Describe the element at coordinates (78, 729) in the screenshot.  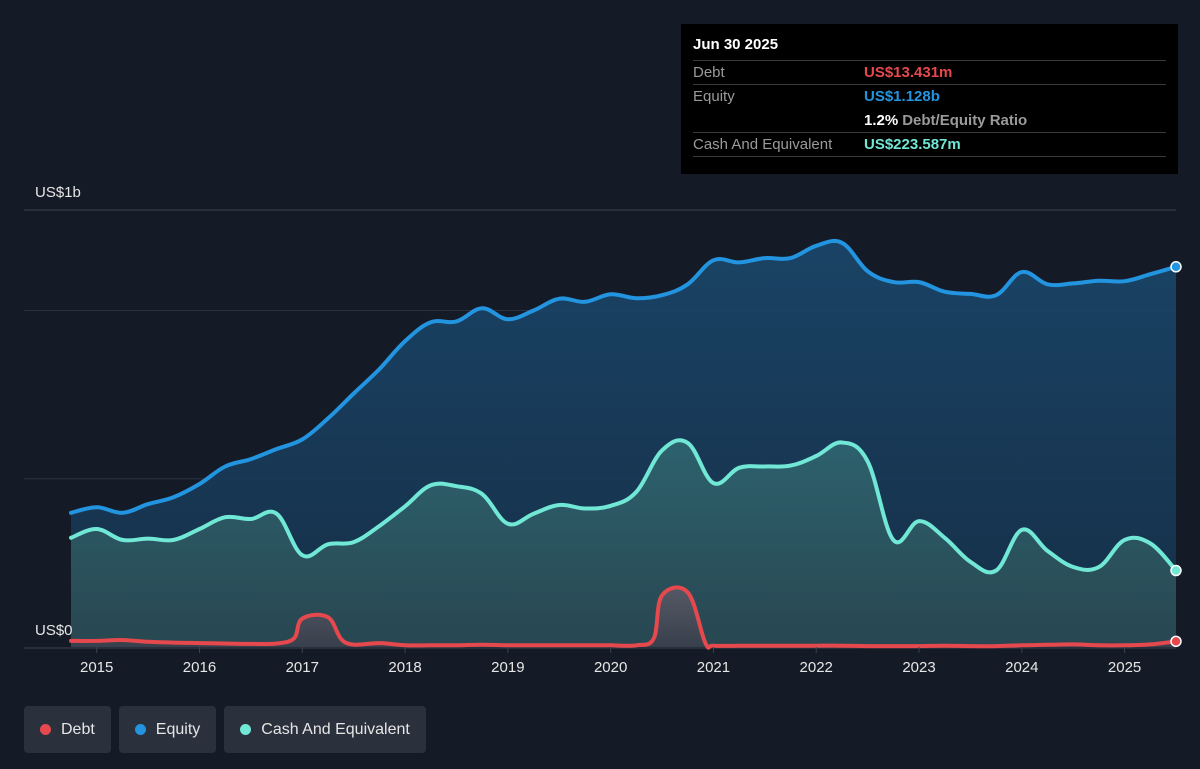
I see `legend-debt-label: Debt` at that location.